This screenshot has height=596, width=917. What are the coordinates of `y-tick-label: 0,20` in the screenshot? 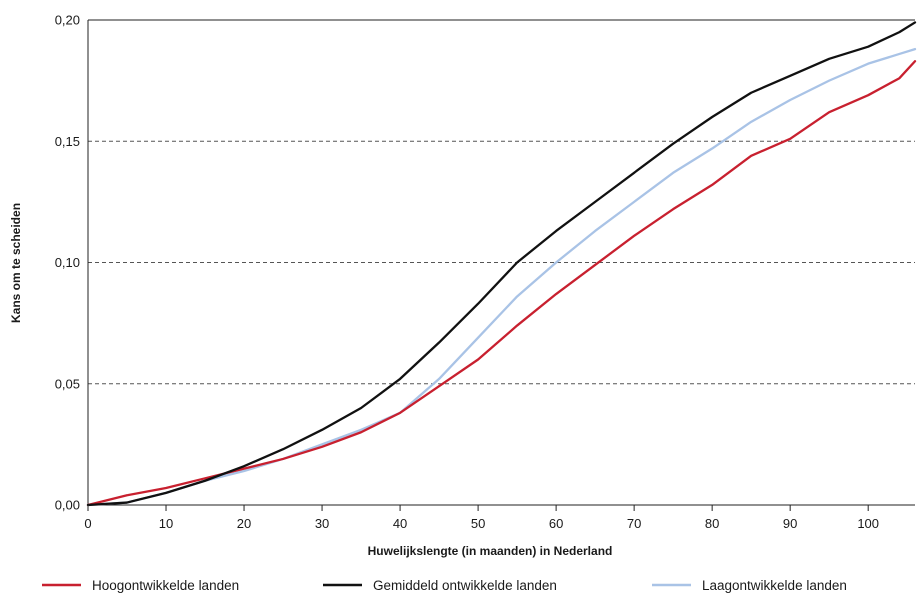 It's located at (67, 20).